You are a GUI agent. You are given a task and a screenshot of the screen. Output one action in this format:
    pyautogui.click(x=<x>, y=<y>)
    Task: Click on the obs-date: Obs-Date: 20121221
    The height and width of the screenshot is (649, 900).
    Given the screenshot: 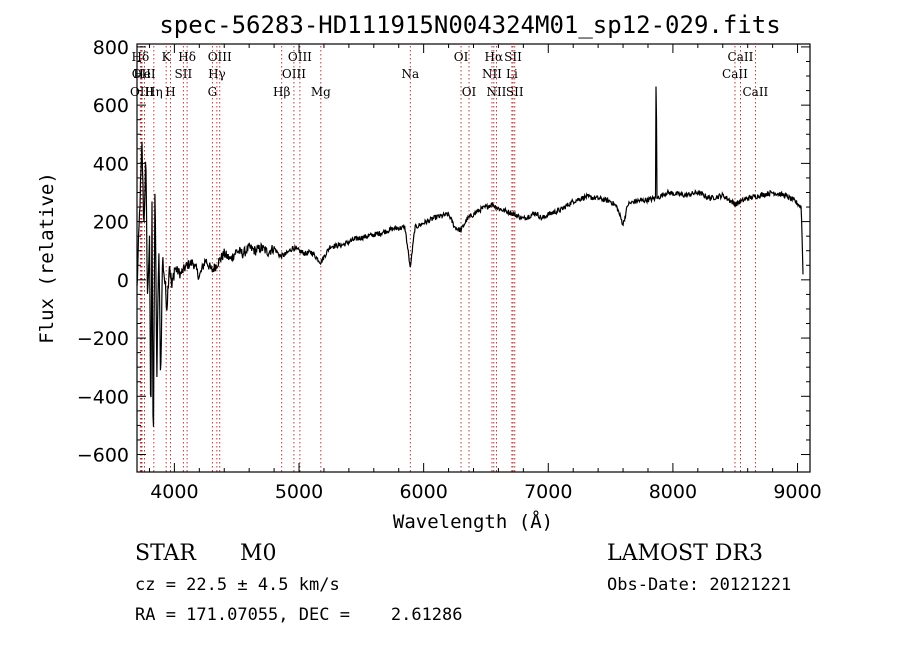 What is the action you would take?
    pyautogui.click(x=699, y=585)
    